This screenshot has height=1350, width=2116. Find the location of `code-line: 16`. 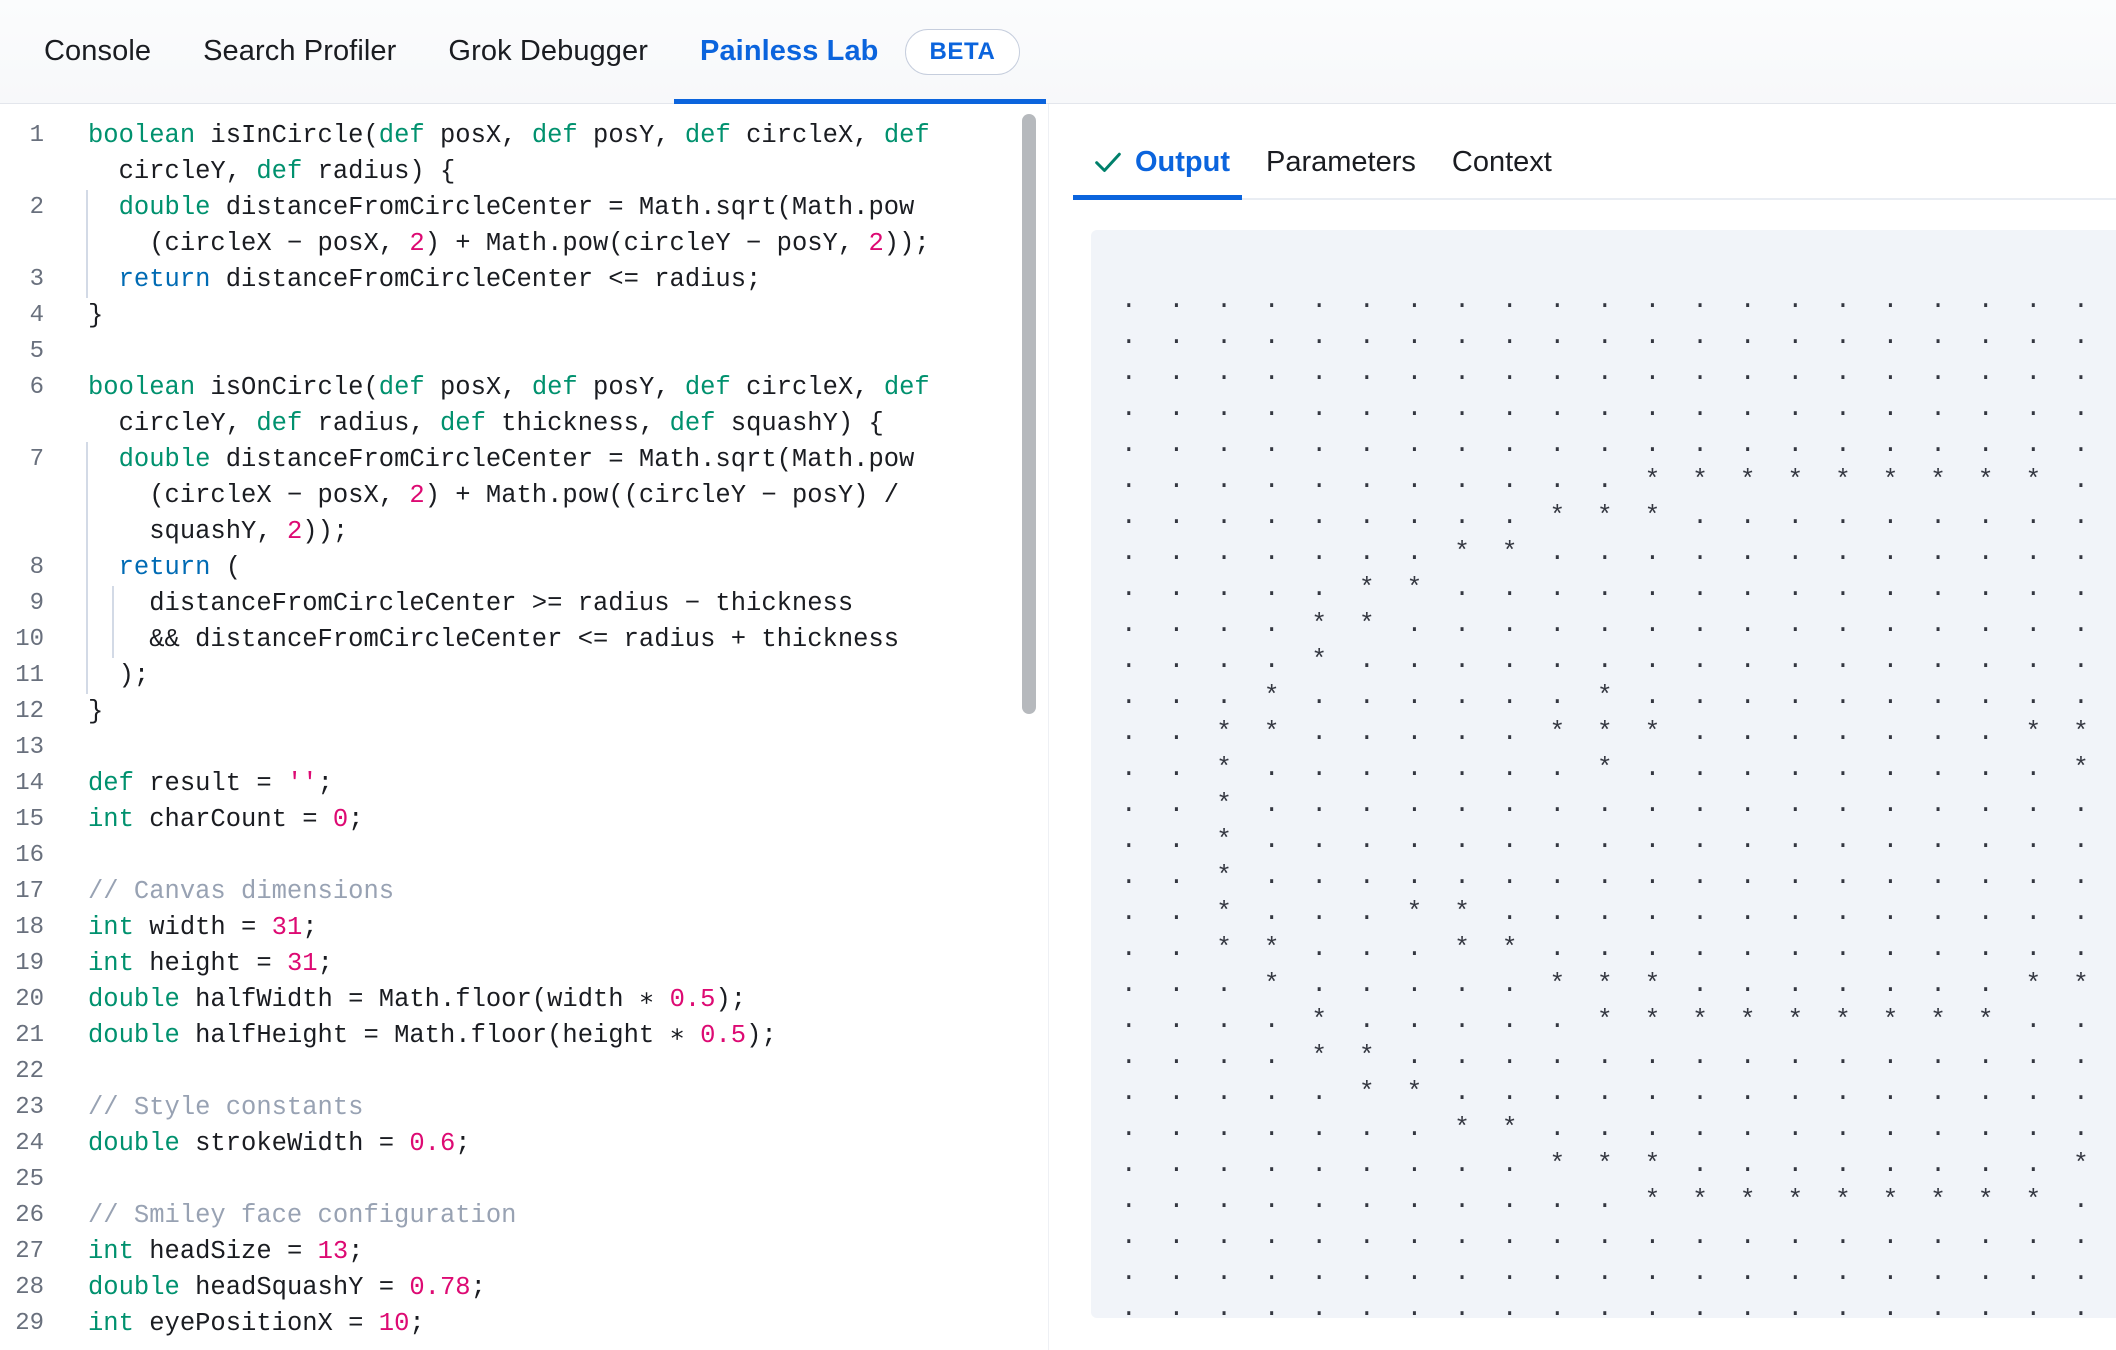

code-line: 16 is located at coordinates (524, 856).